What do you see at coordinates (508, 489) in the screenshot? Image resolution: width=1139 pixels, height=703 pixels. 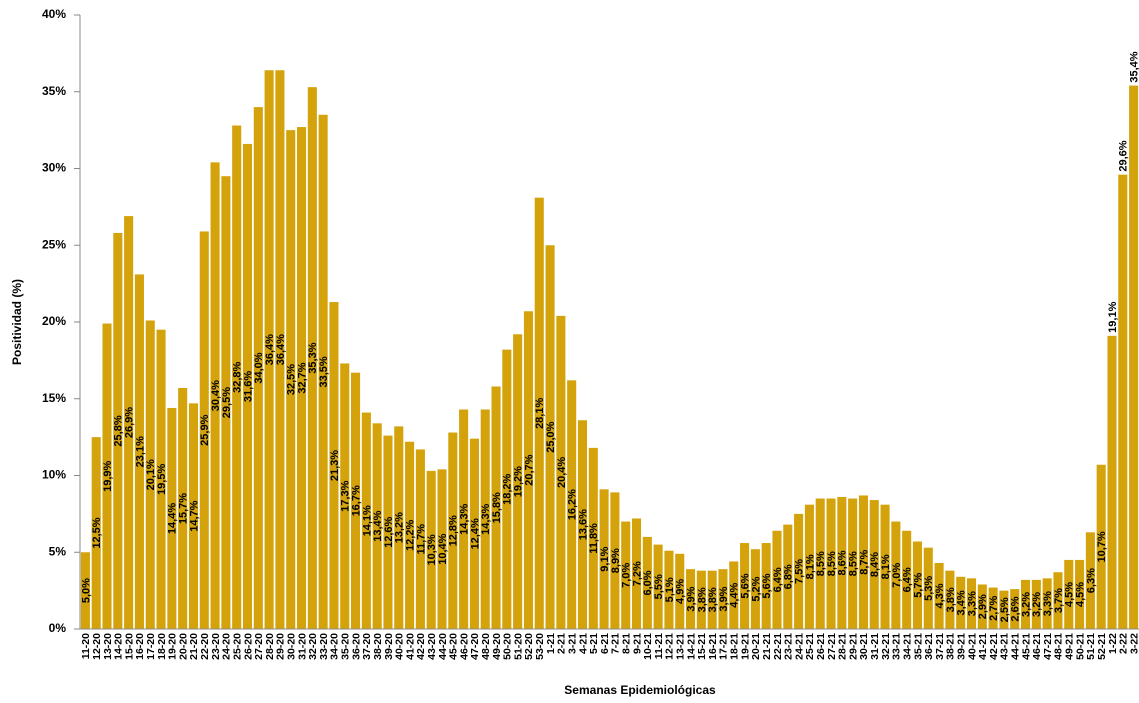 I see `value-label: 18,2%` at bounding box center [508, 489].